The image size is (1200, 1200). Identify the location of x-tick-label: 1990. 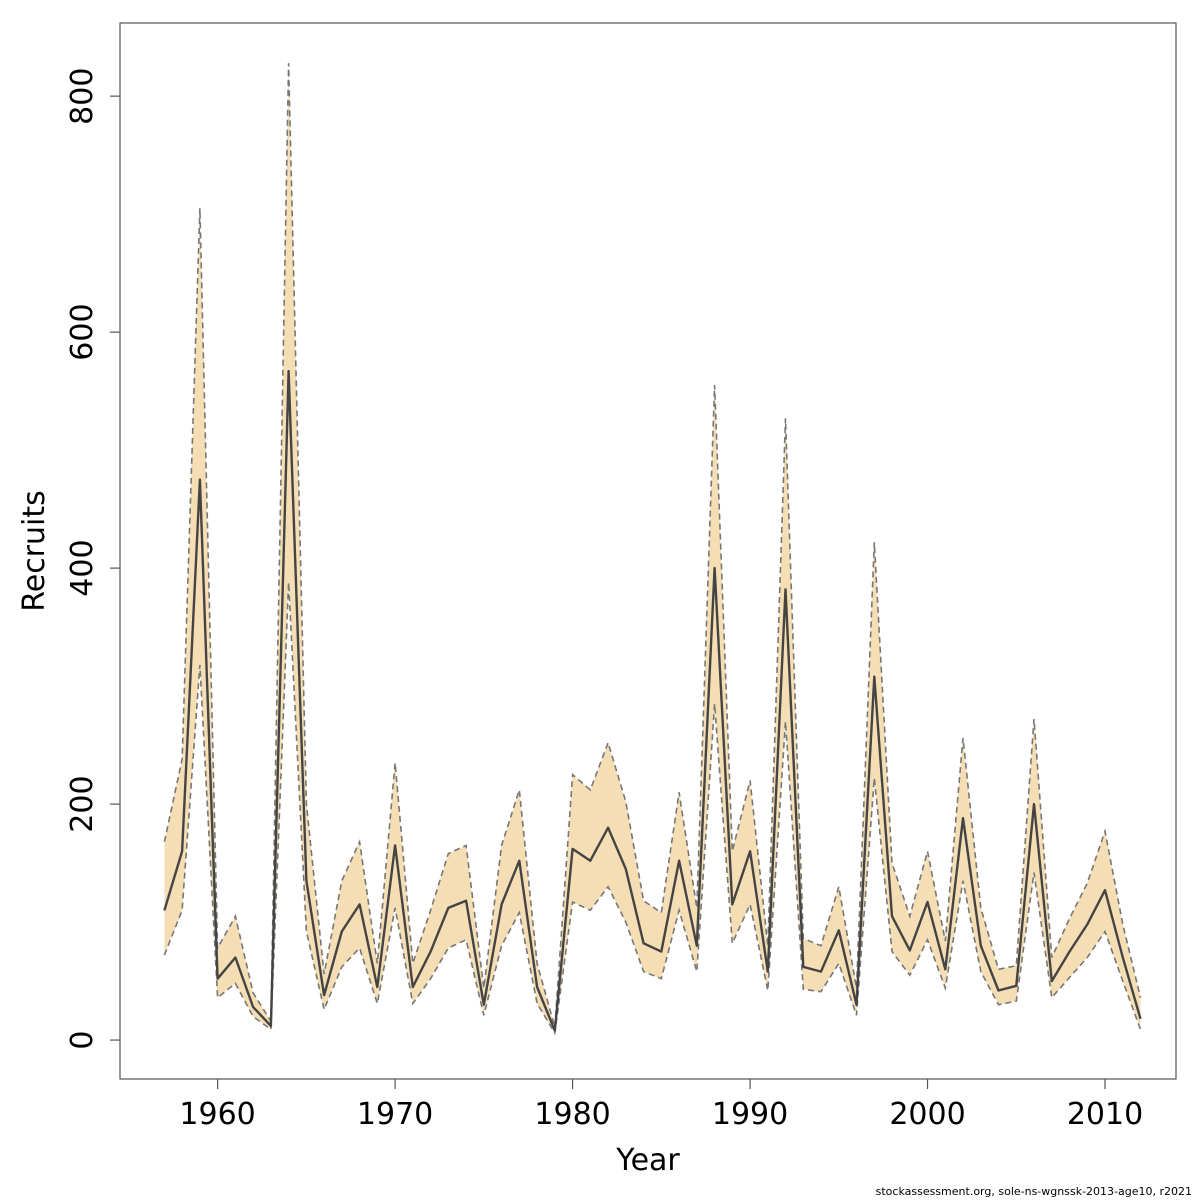
(750, 1114).